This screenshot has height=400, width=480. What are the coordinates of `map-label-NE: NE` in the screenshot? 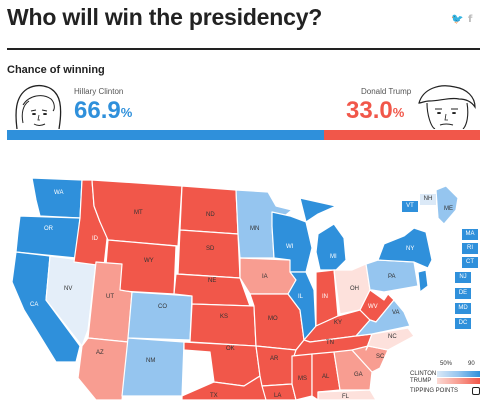 It's located at (212, 281).